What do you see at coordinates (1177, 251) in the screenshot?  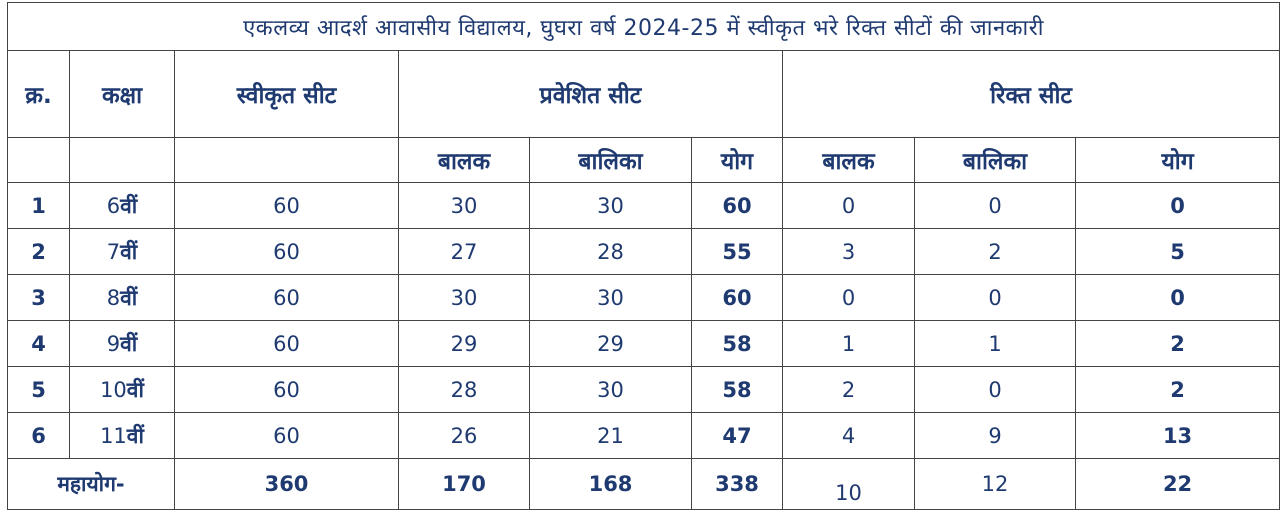 I see `cell-vacant-total: 5` at bounding box center [1177, 251].